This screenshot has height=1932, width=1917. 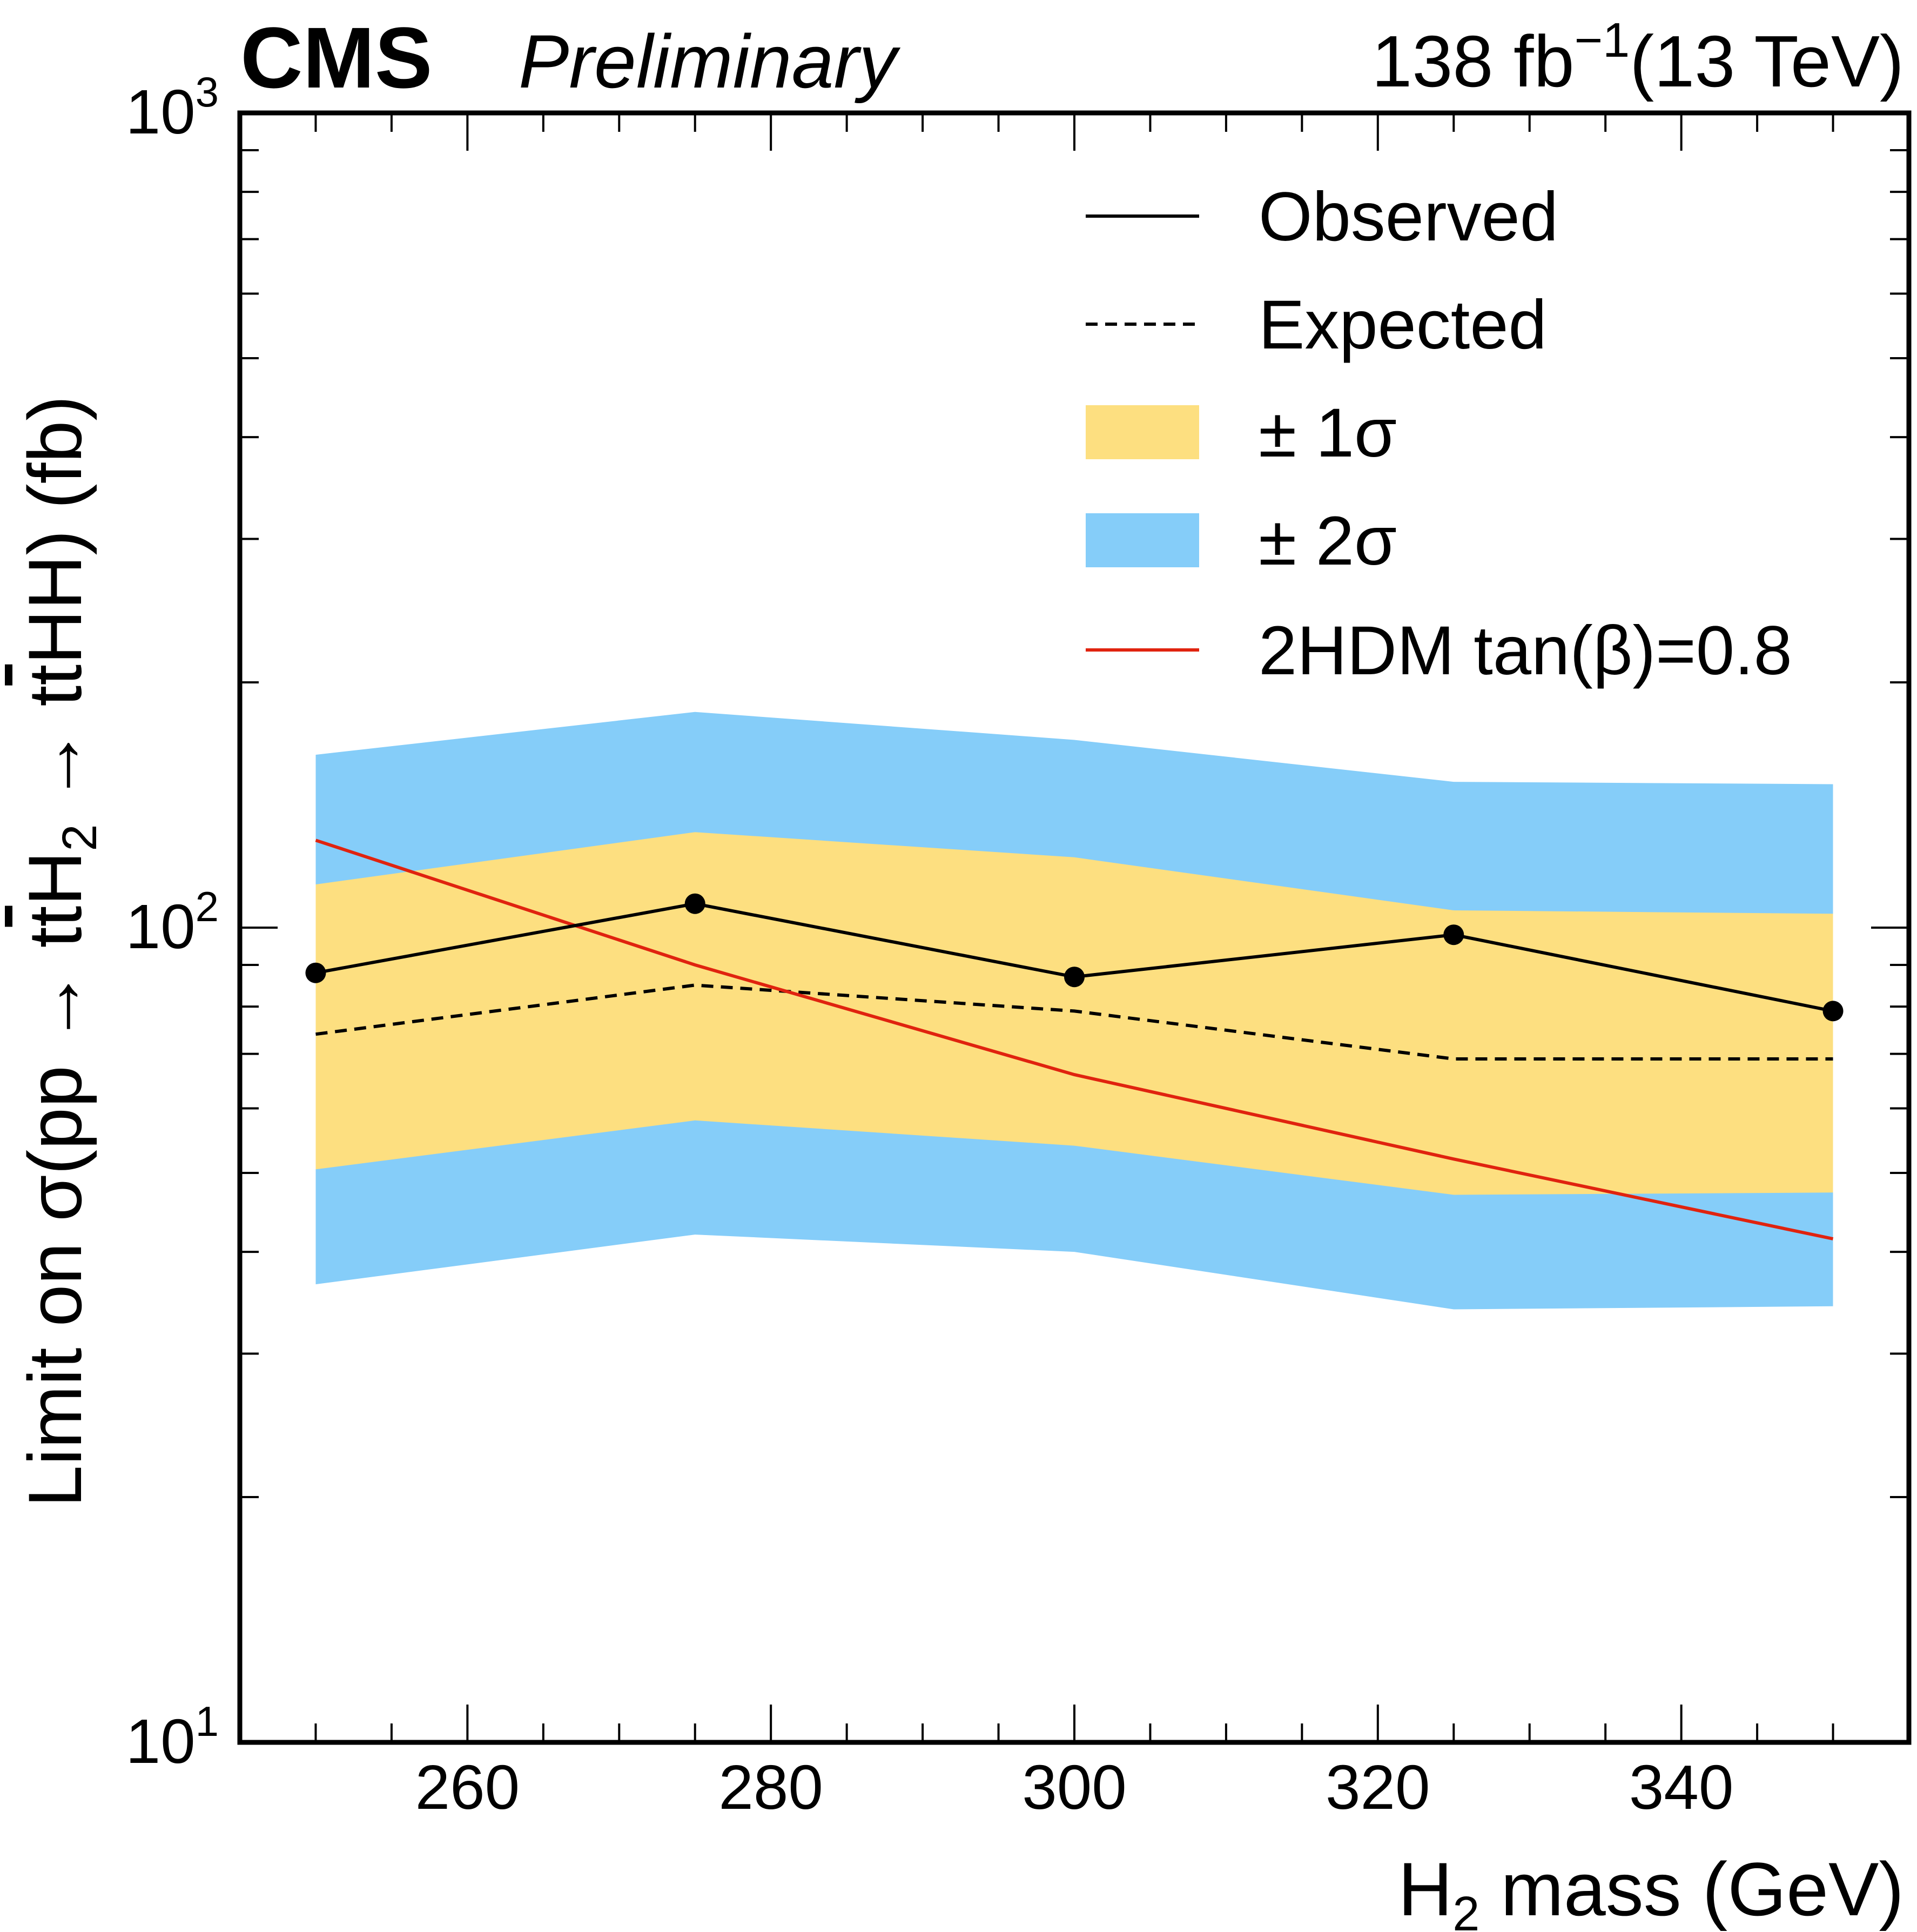 I want to click on observed-markers, so click(x=1074, y=957).